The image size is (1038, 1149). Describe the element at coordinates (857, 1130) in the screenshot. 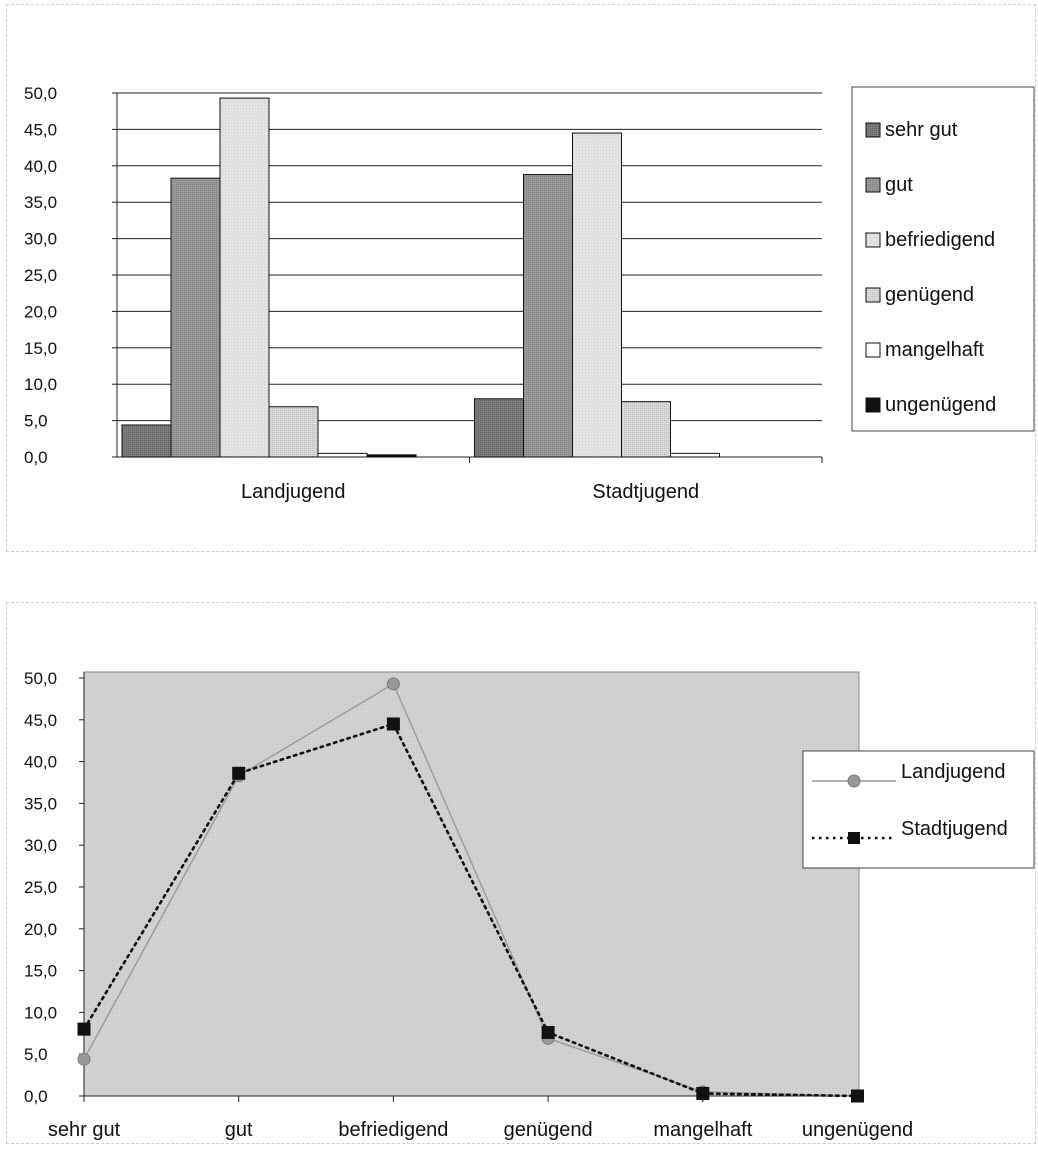

I see `x-tick-label: ungenügend` at that location.